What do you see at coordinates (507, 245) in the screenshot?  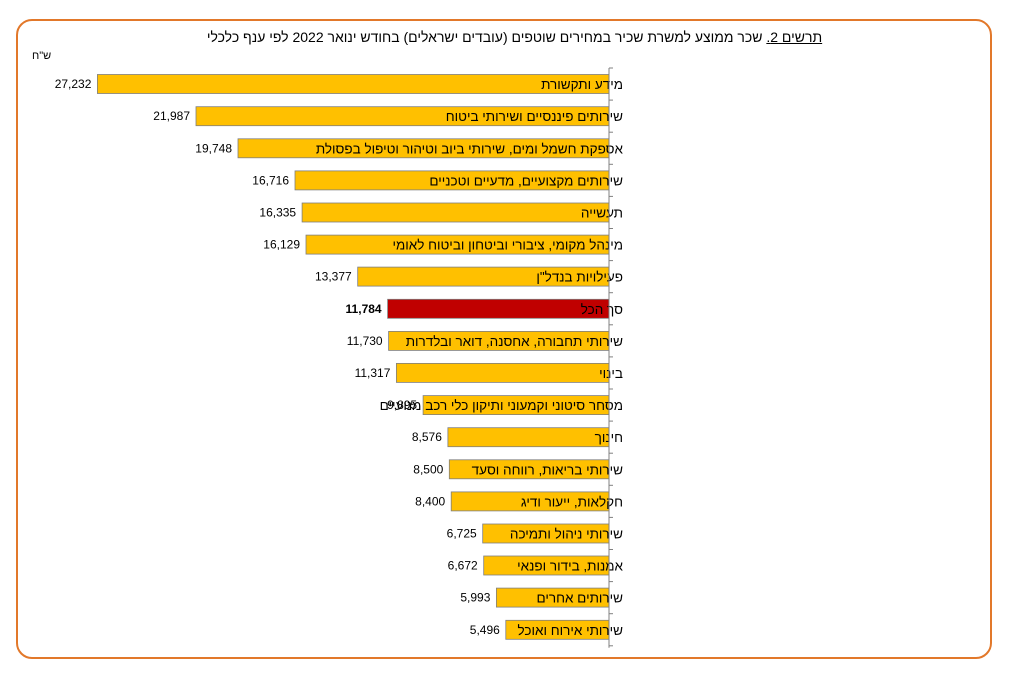 I see `category-label: מינהל מקומי, ציבורי וביטחון וביטוח לאומי` at bounding box center [507, 245].